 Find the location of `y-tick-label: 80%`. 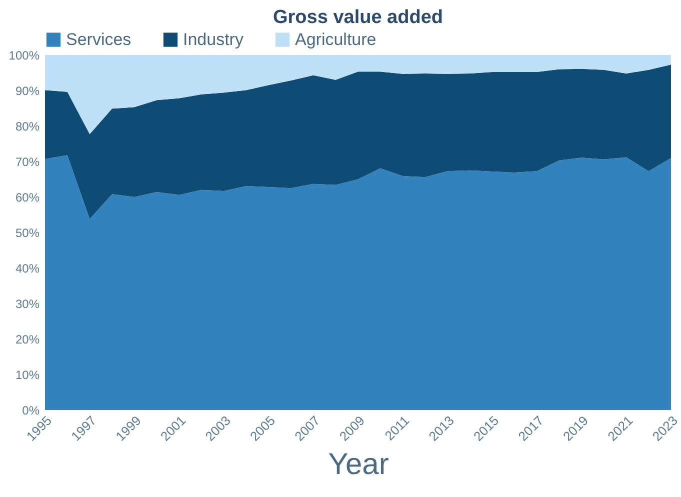

y-tick-label: 80% is located at coordinates (27, 127).